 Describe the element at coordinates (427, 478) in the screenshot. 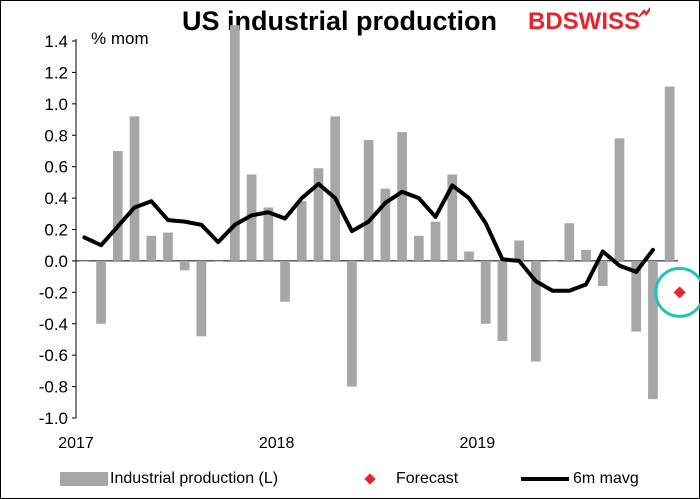

I see `legend-label-forecast: Forecast` at that location.